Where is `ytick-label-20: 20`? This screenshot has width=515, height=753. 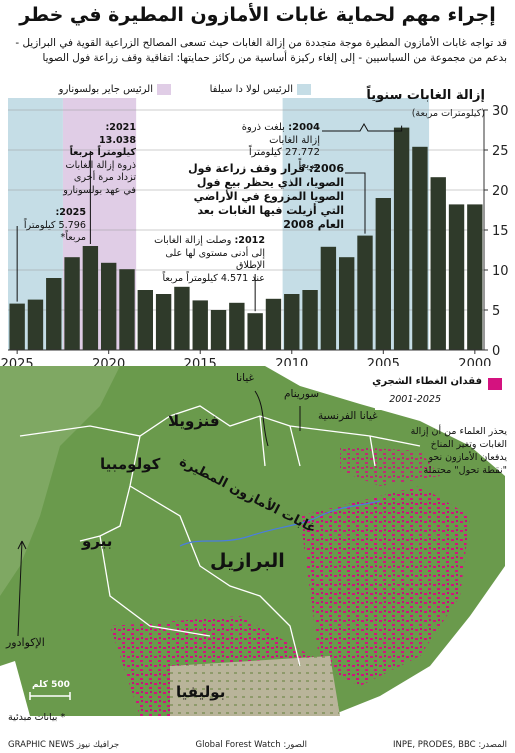
ytick-label-20: 20 is located at coordinates (500, 191).